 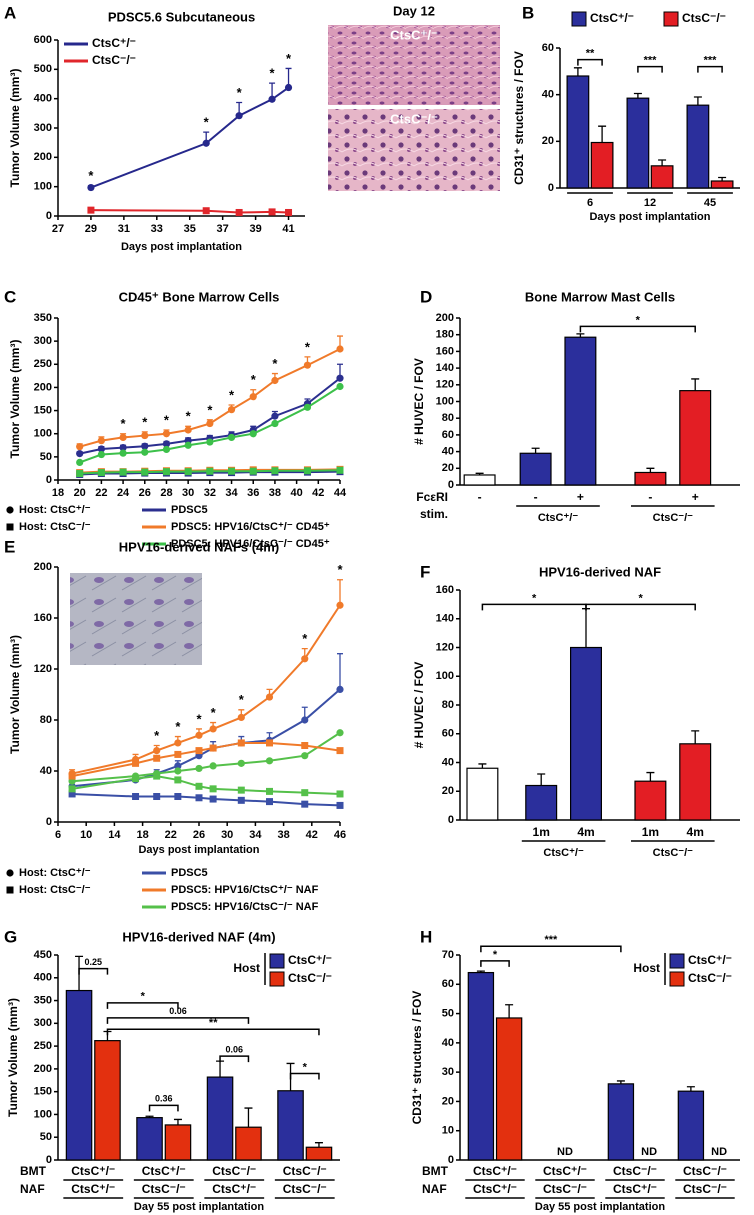 I want to click on x-tick-label: 22, so click(x=171, y=835).